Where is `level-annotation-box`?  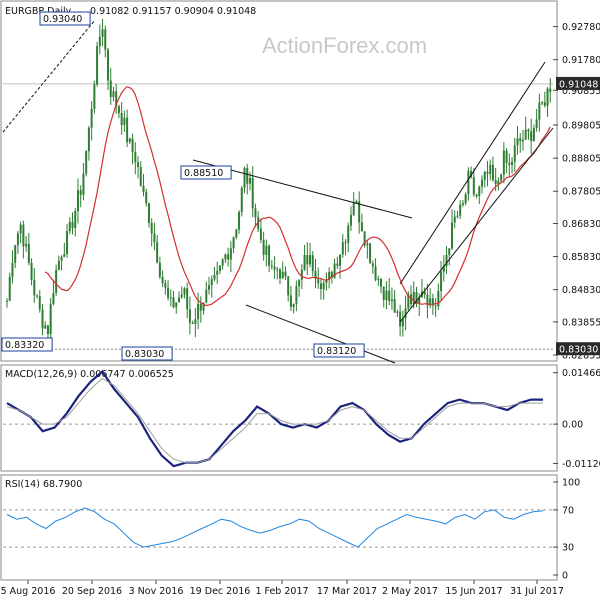 level-annotation-box is located at coordinates (339, 350).